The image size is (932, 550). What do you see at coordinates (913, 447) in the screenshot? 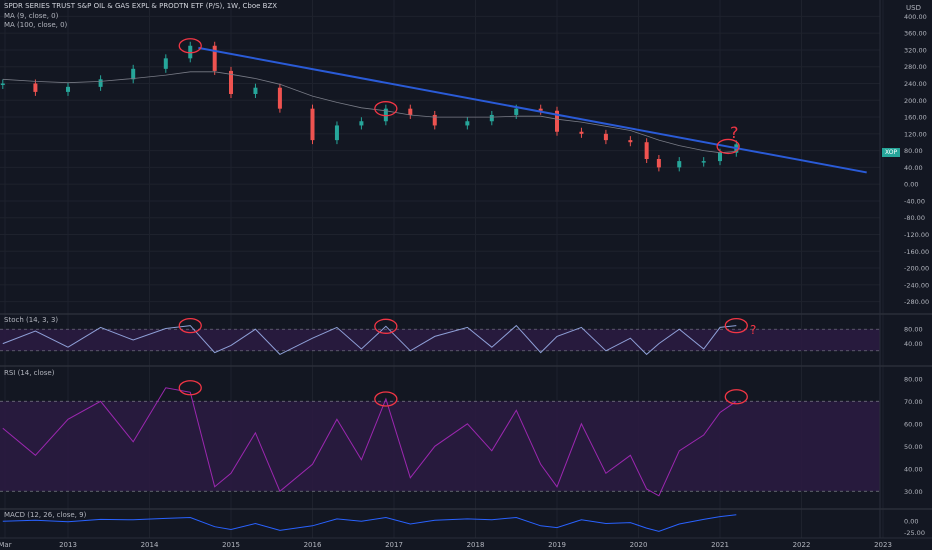
I see `rsi-axis-tick-label: 50.00` at bounding box center [913, 447].